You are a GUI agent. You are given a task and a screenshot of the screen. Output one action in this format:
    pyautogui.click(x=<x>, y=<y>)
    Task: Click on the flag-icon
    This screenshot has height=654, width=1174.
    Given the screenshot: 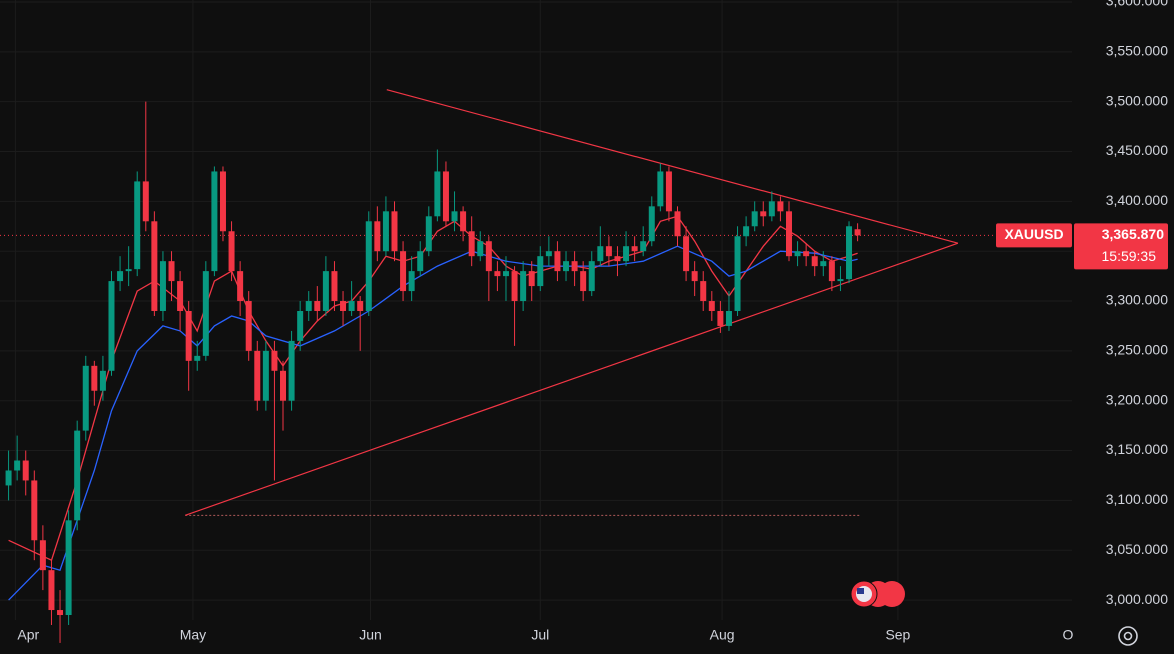 What is the action you would take?
    pyautogui.click(x=860, y=591)
    